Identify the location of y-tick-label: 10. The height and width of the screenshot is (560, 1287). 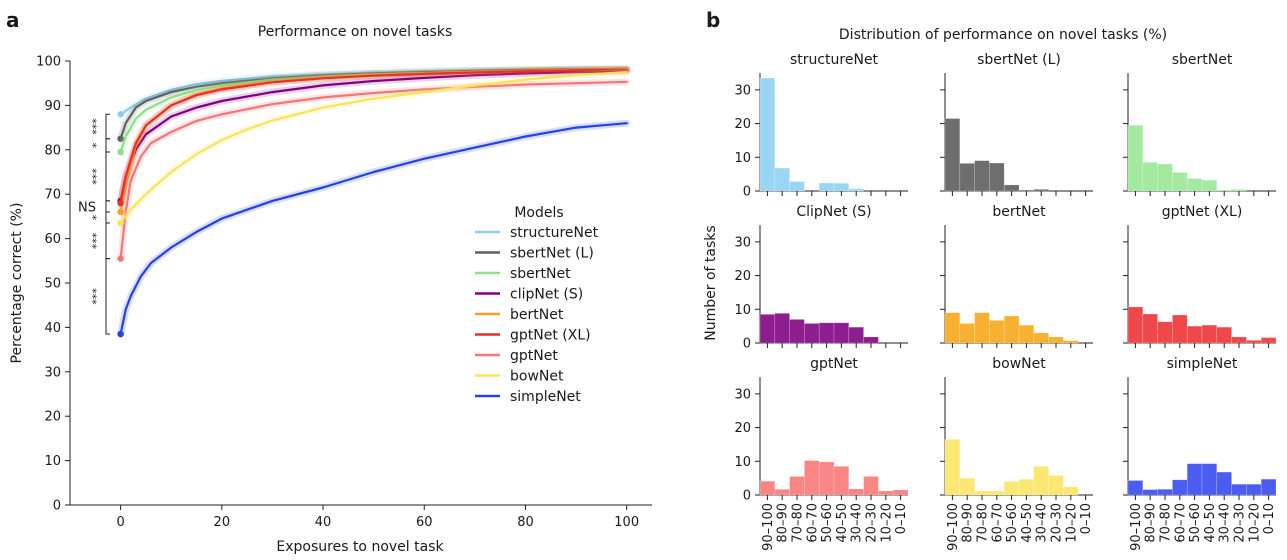
(52, 461).